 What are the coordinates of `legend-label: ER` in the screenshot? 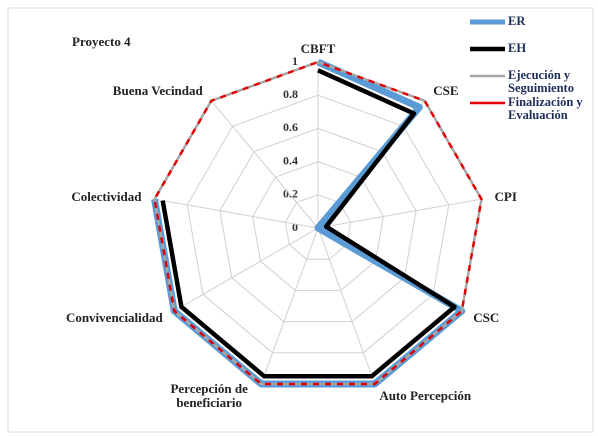 It's located at (517, 21).